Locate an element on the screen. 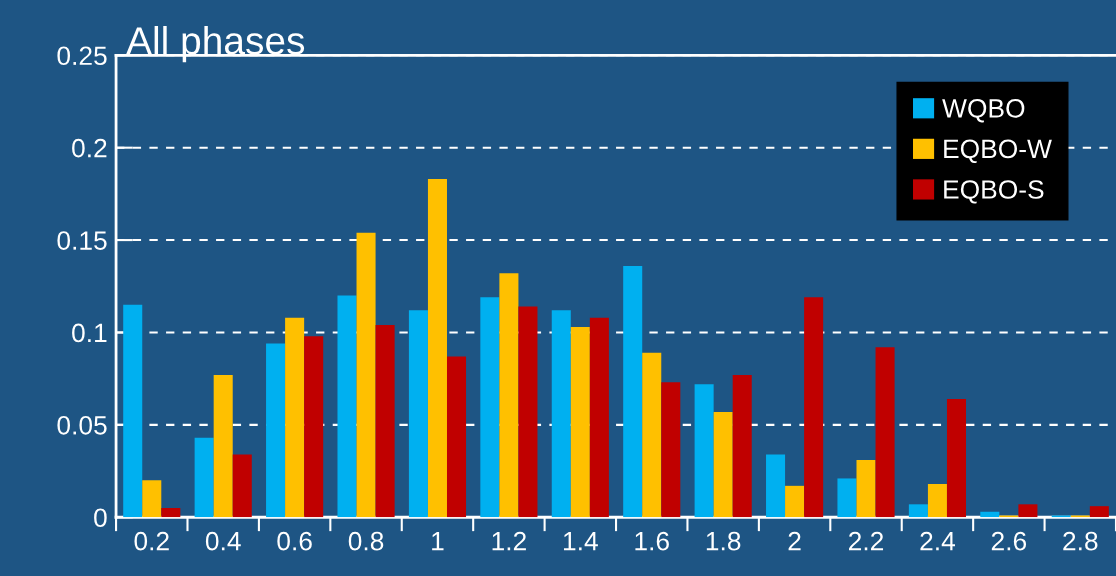 The height and width of the screenshot is (576, 1116). x-tick-label: 1 is located at coordinates (438, 541).